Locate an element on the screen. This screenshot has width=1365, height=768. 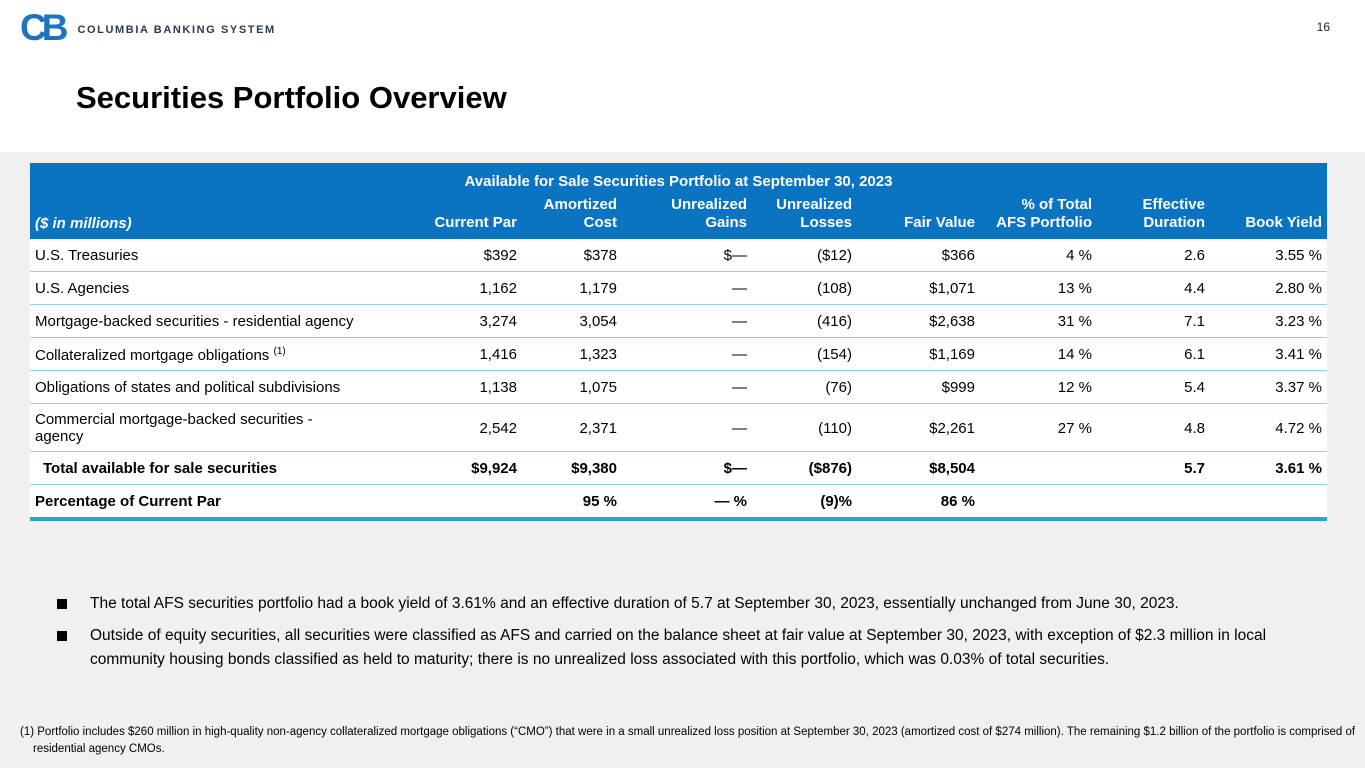
row-label: Collateralized mortgage obligations (1) is located at coordinates (200, 354).